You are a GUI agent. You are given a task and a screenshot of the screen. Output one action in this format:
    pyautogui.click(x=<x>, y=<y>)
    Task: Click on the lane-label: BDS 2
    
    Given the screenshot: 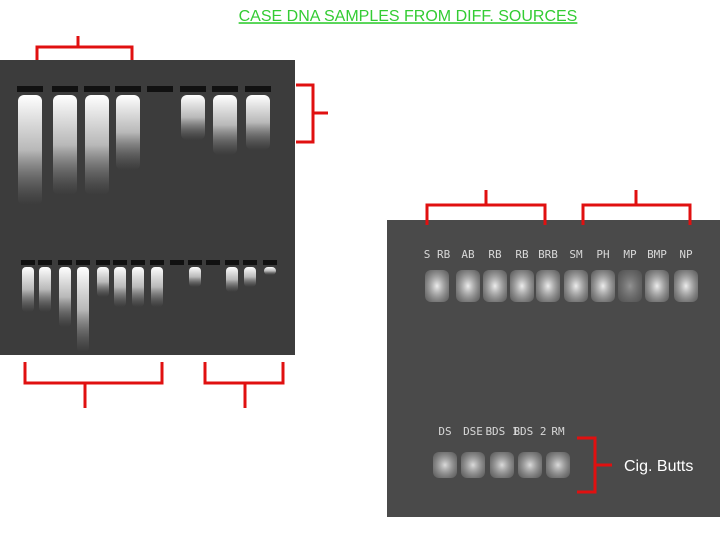 What is the action you would take?
    pyautogui.click(x=529, y=431)
    